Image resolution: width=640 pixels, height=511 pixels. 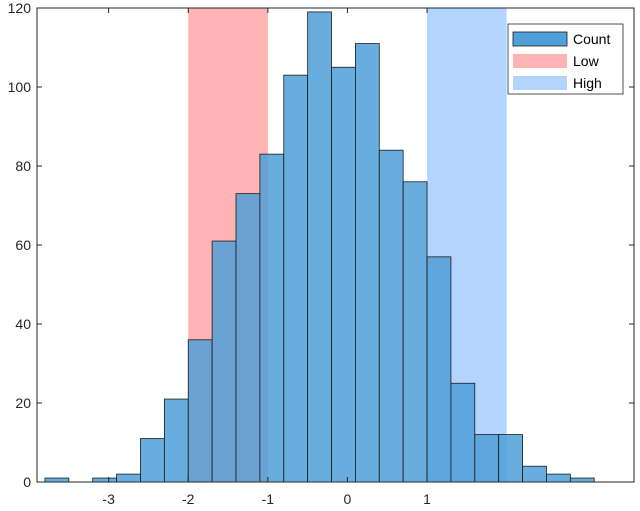 I want to click on y-tick-label: 80, so click(x=23, y=166).